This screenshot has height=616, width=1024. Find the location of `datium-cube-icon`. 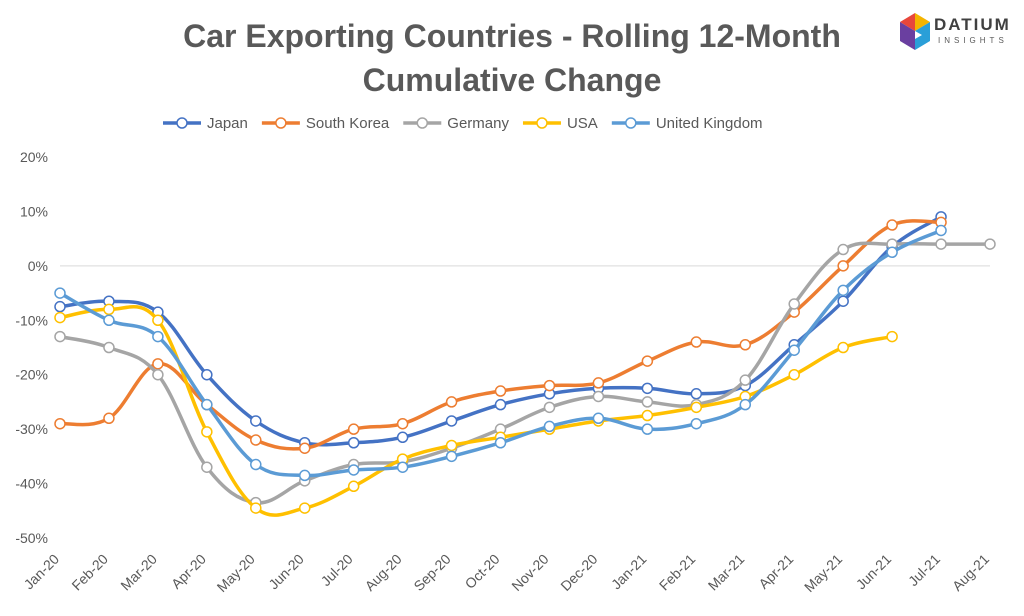

datium-cube-icon is located at coordinates (915, 31).